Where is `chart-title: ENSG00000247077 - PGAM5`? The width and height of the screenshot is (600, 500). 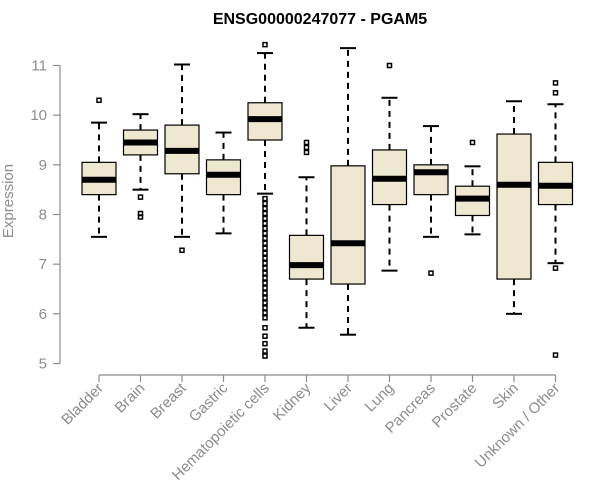 chart-title: ENSG00000247077 - PGAM5 is located at coordinates (320, 19).